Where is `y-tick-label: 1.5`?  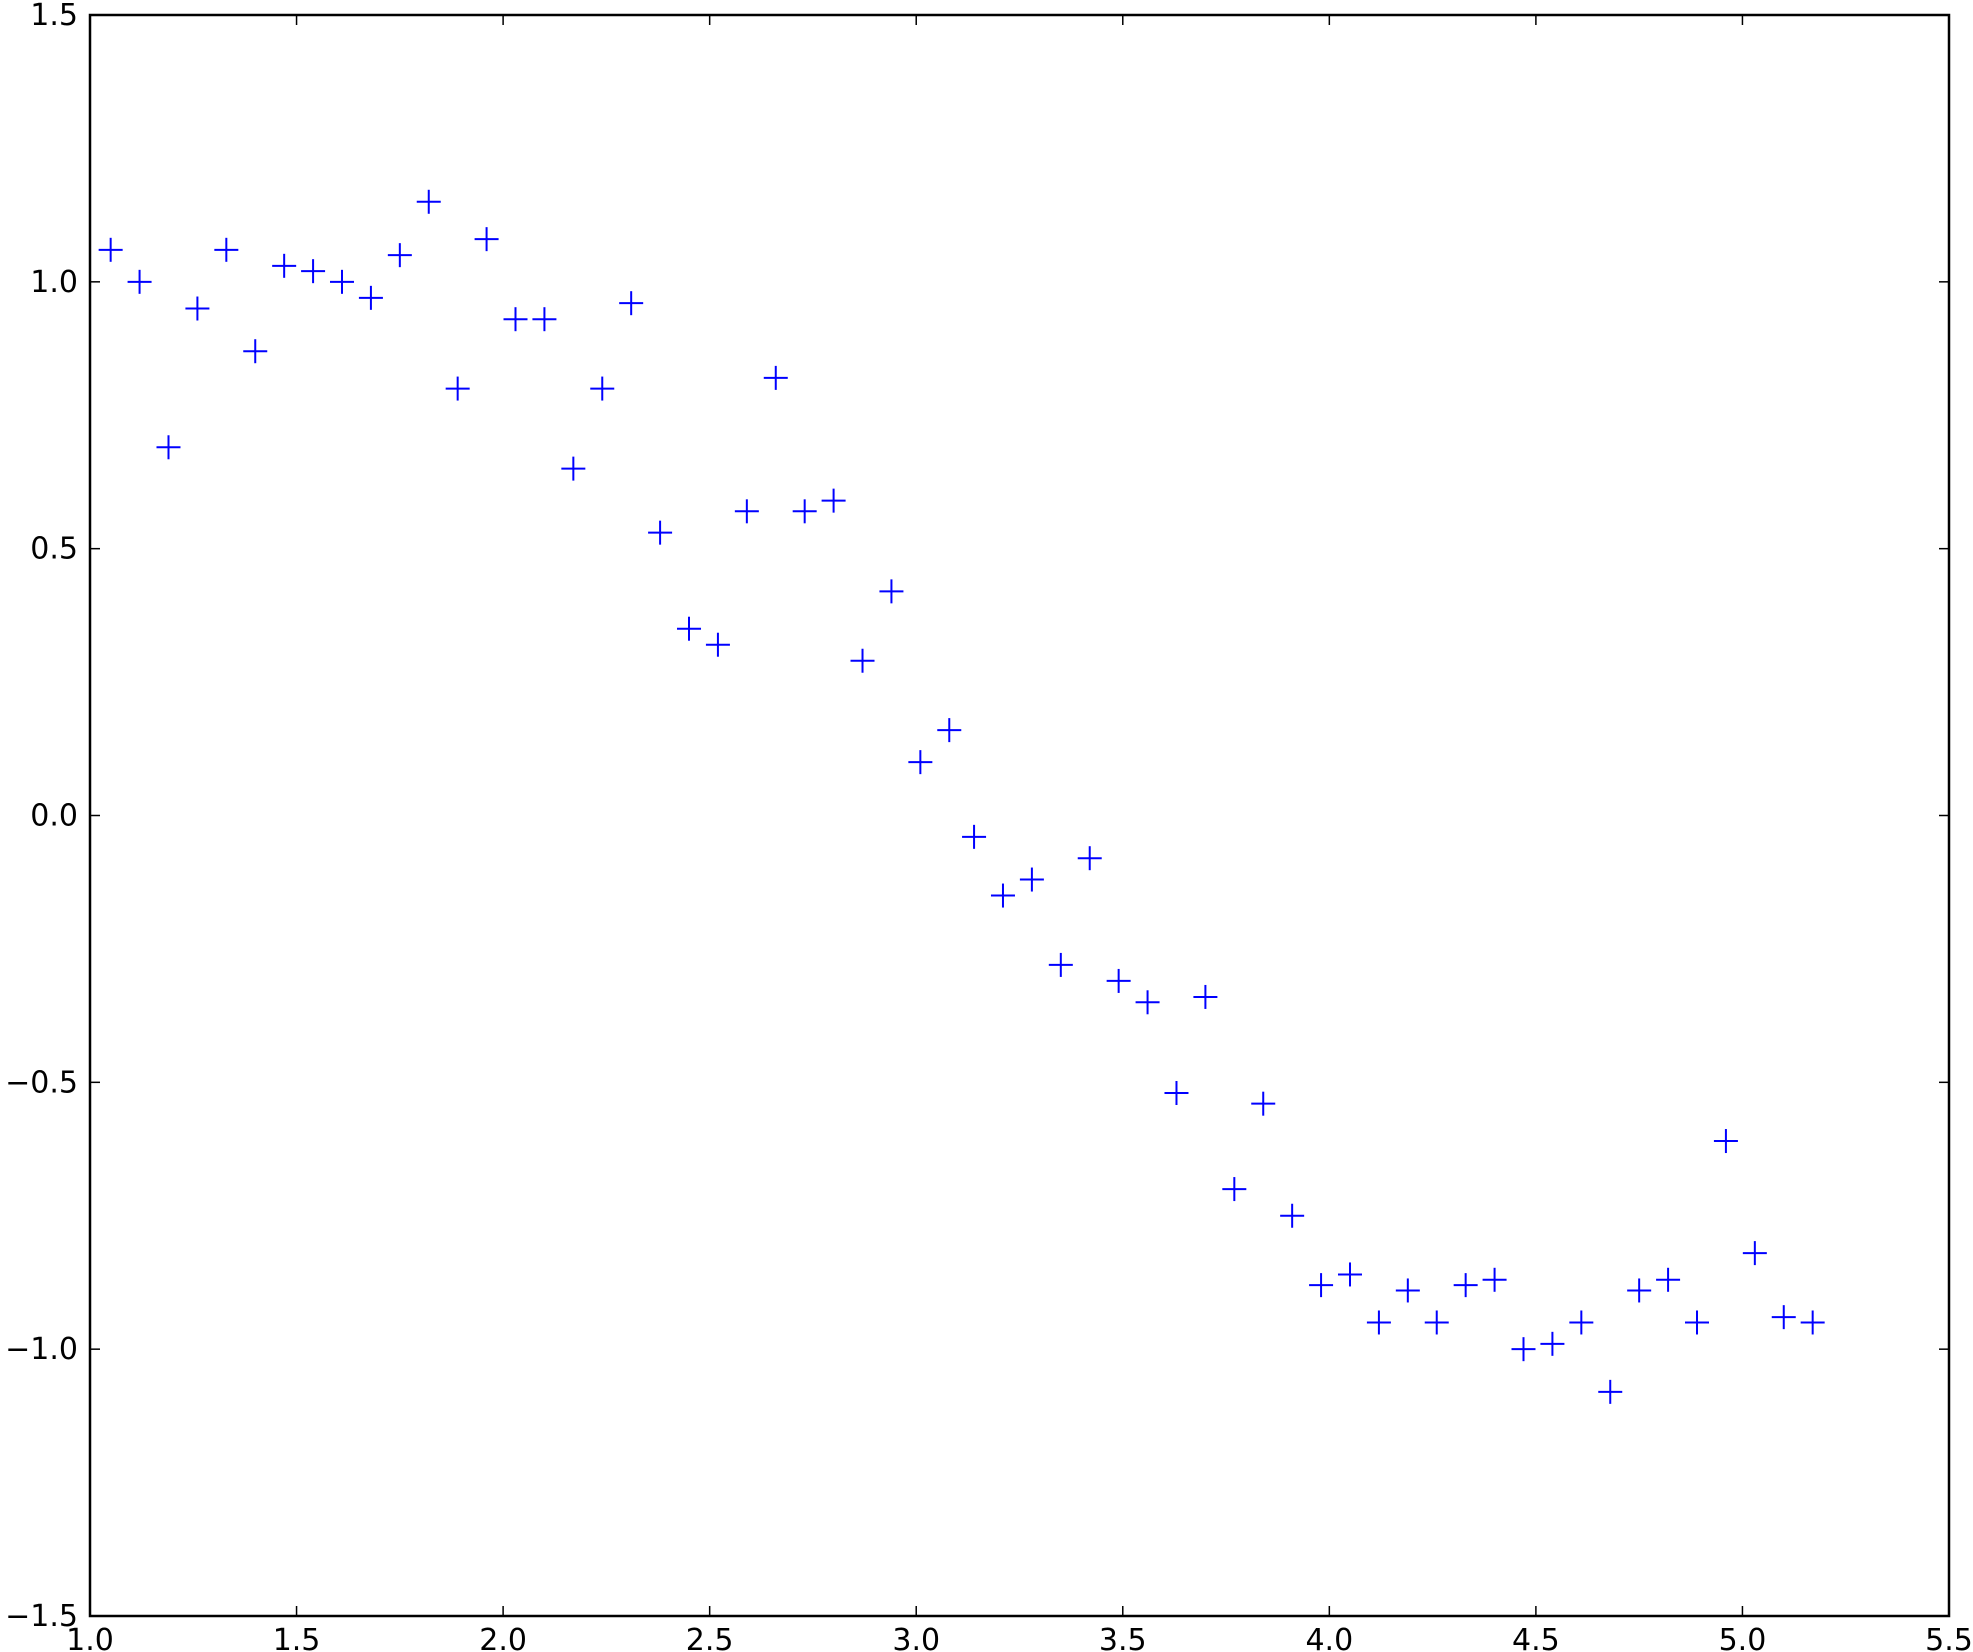 y-tick-label: 1.5 is located at coordinates (54, 16).